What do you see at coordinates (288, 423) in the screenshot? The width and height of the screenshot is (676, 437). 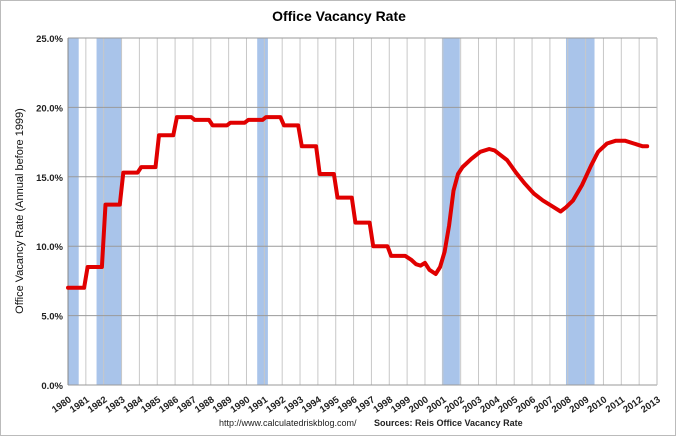 I see `footer-url: http://www.calculatedriskblog.com/` at bounding box center [288, 423].